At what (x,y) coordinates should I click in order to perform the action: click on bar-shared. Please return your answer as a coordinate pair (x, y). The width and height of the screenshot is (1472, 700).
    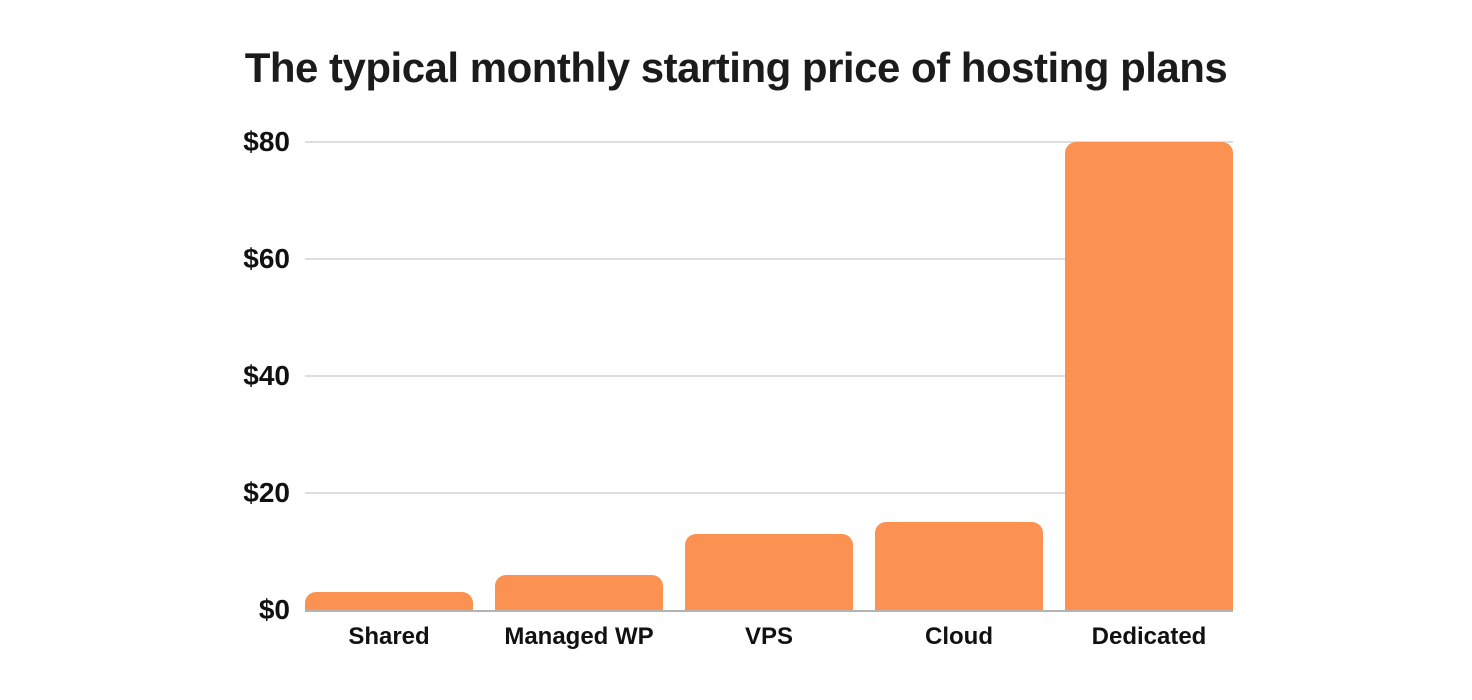
    Looking at the image, I should click on (389, 601).